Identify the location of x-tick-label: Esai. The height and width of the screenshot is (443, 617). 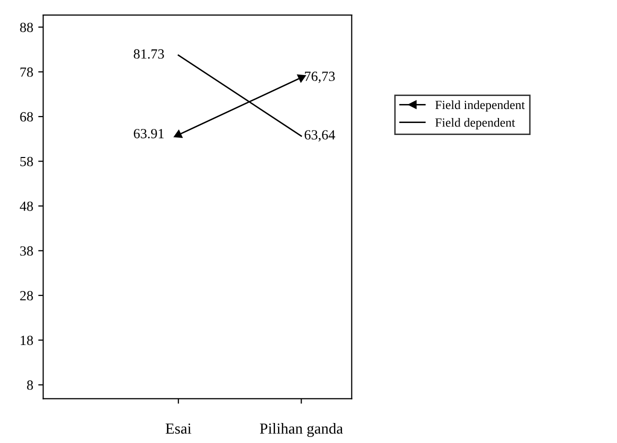
(179, 428).